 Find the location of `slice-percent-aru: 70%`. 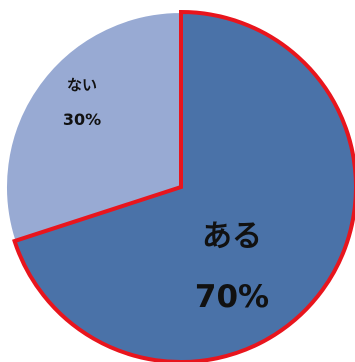

slice-percent-aru: 70% is located at coordinates (232, 297).